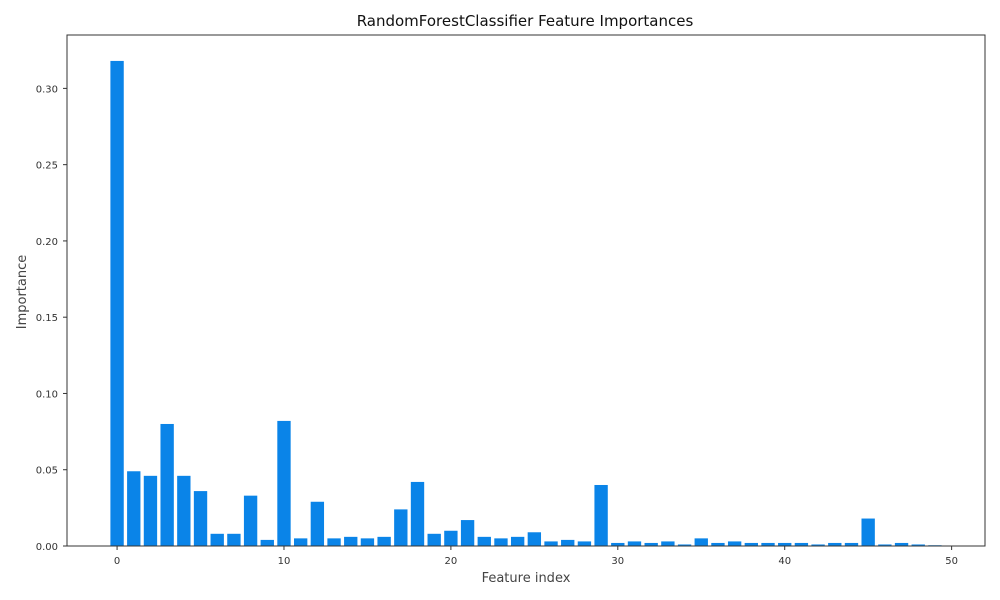 This screenshot has width=1000, height=600. I want to click on x-tick-label: 40, so click(784, 561).